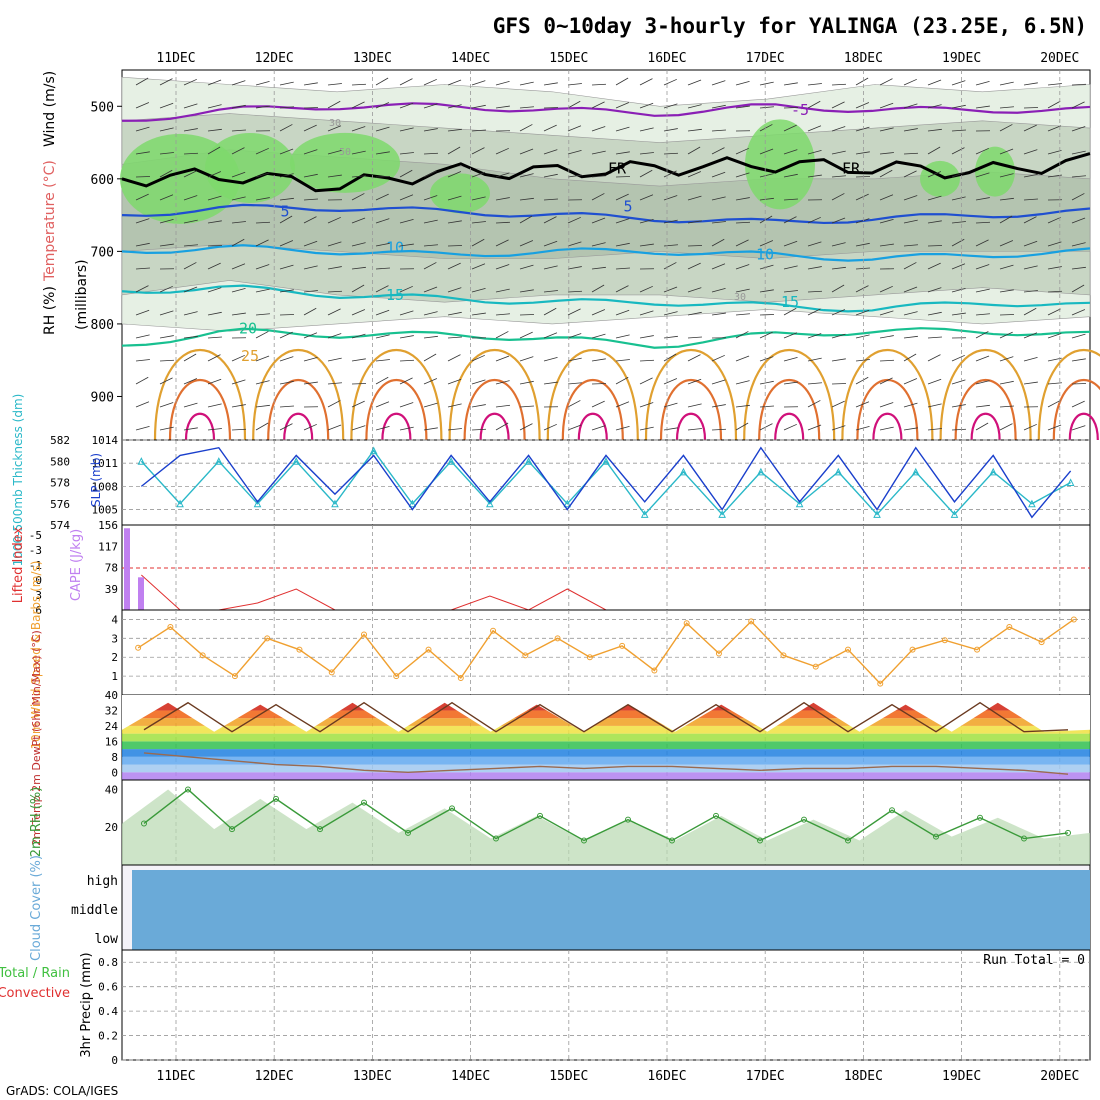 The image size is (1100, 1100). What do you see at coordinates (606, 482) in the screenshot?
I see `slp-series-line` at bounding box center [606, 482].